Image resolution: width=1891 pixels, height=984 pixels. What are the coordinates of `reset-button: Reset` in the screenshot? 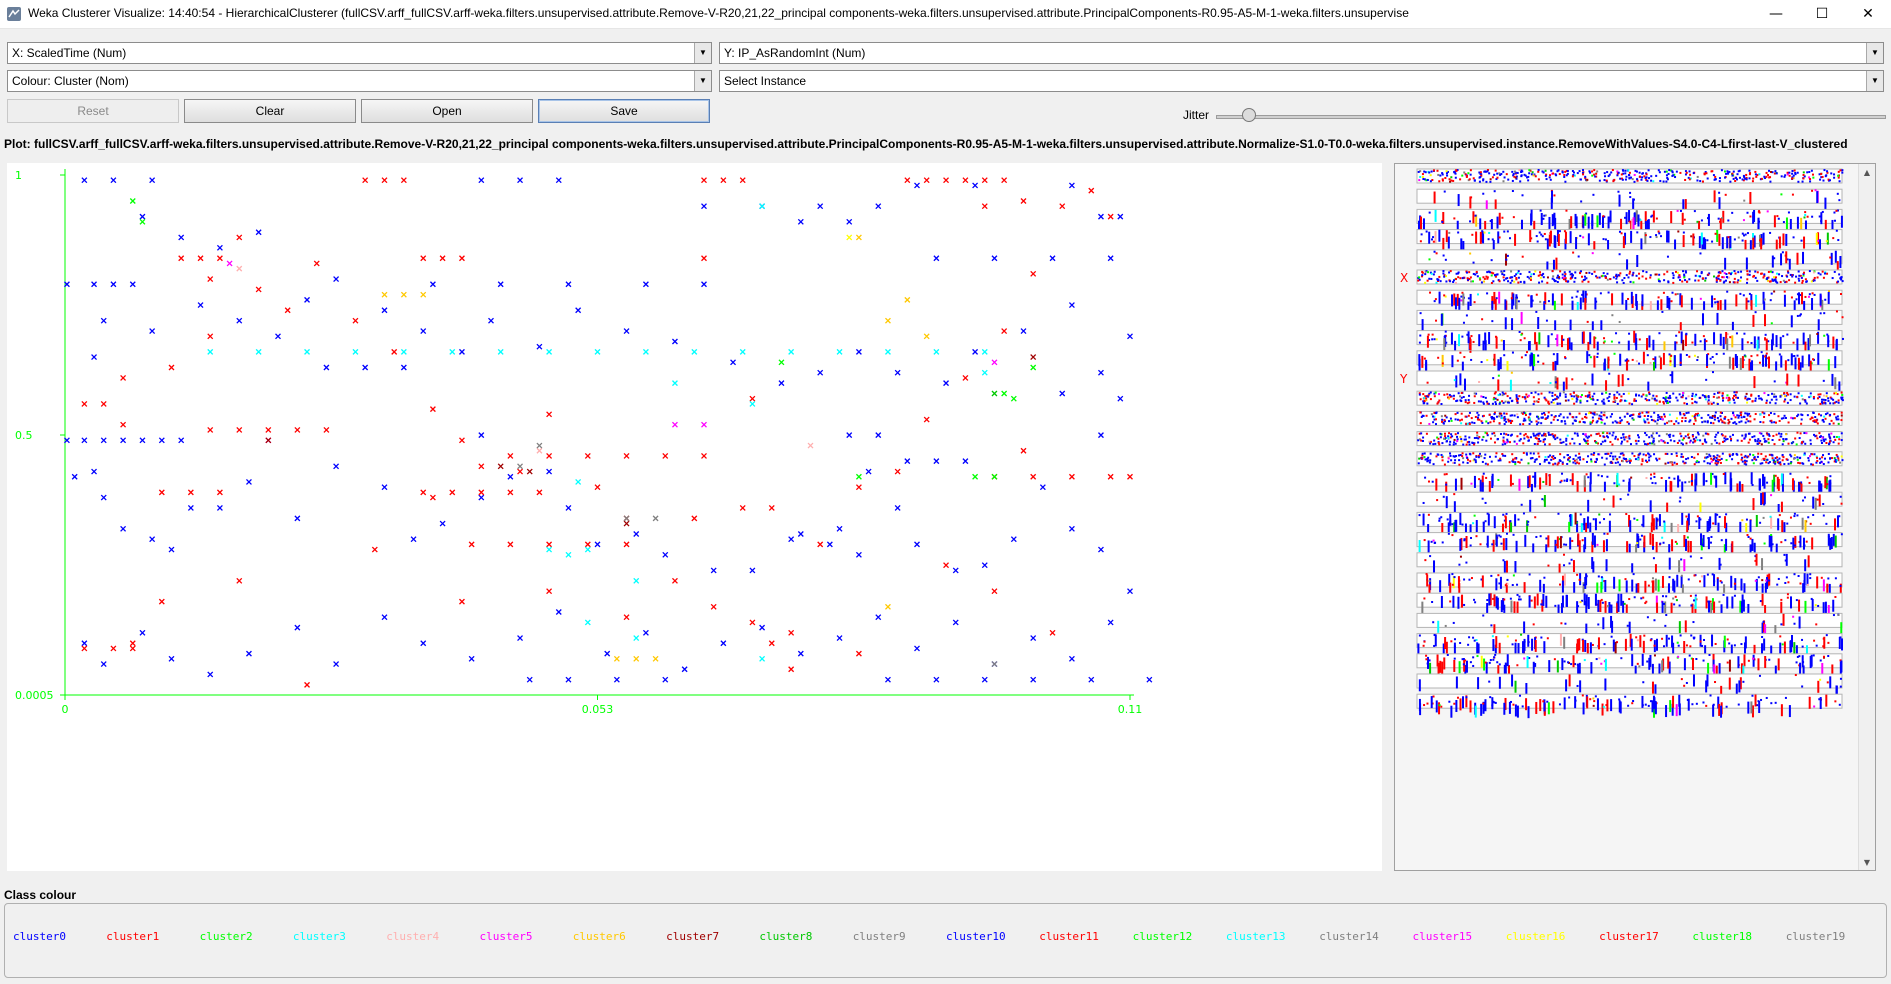 It's located at (93, 111).